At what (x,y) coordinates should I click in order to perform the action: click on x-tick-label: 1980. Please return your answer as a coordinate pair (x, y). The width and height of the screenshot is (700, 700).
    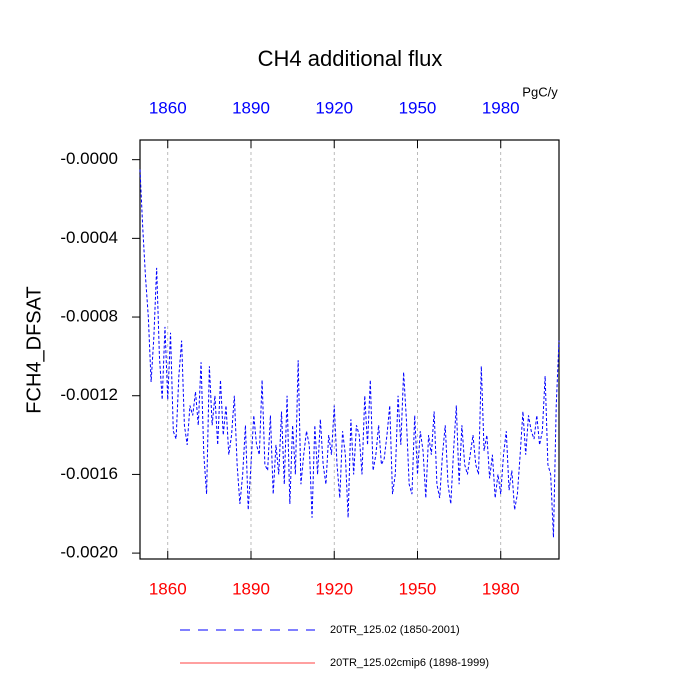
    Looking at the image, I should click on (501, 588).